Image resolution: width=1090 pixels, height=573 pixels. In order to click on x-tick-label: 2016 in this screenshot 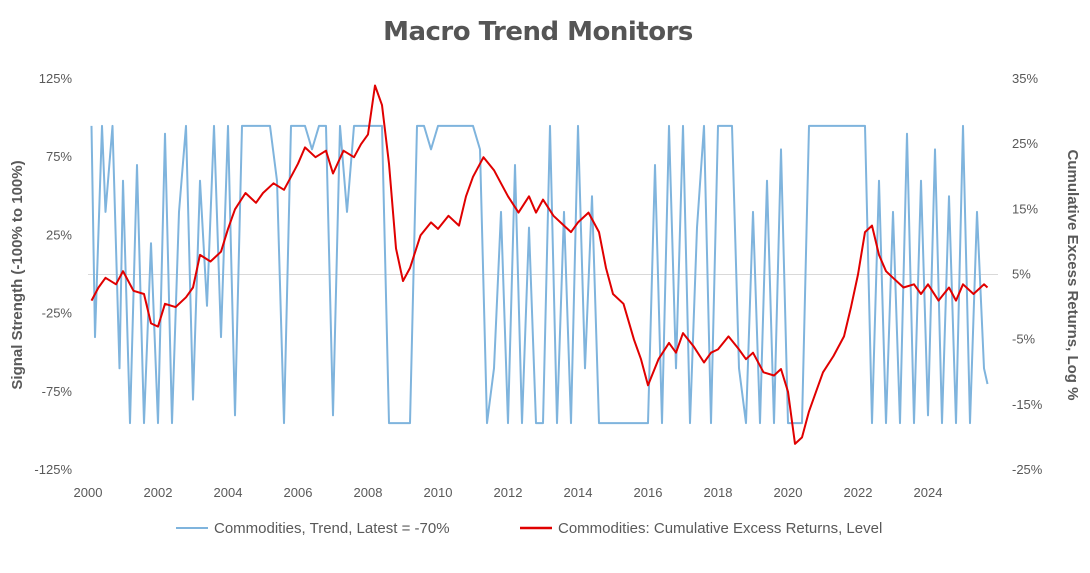, I will do `click(648, 492)`.